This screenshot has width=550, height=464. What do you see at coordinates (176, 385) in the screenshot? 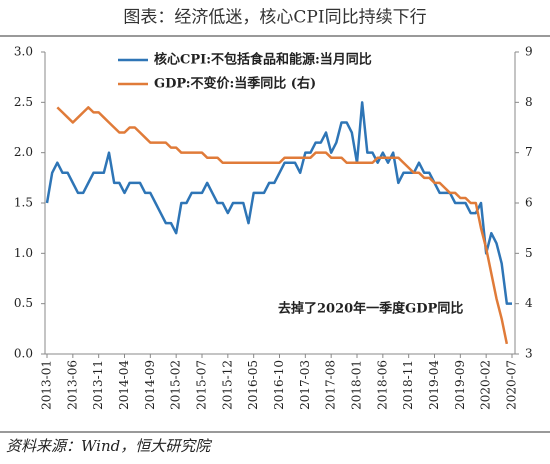
I see `x-tick-label: 2015-02` at bounding box center [176, 385].